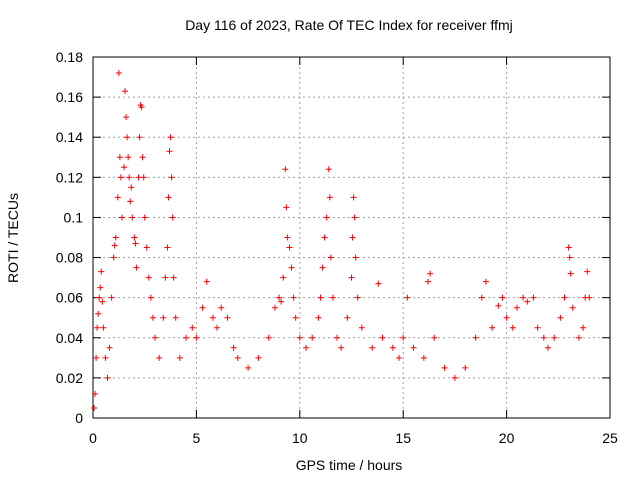 This screenshot has height=480, width=640. I want to click on x-tick-label: 5, so click(197, 438).